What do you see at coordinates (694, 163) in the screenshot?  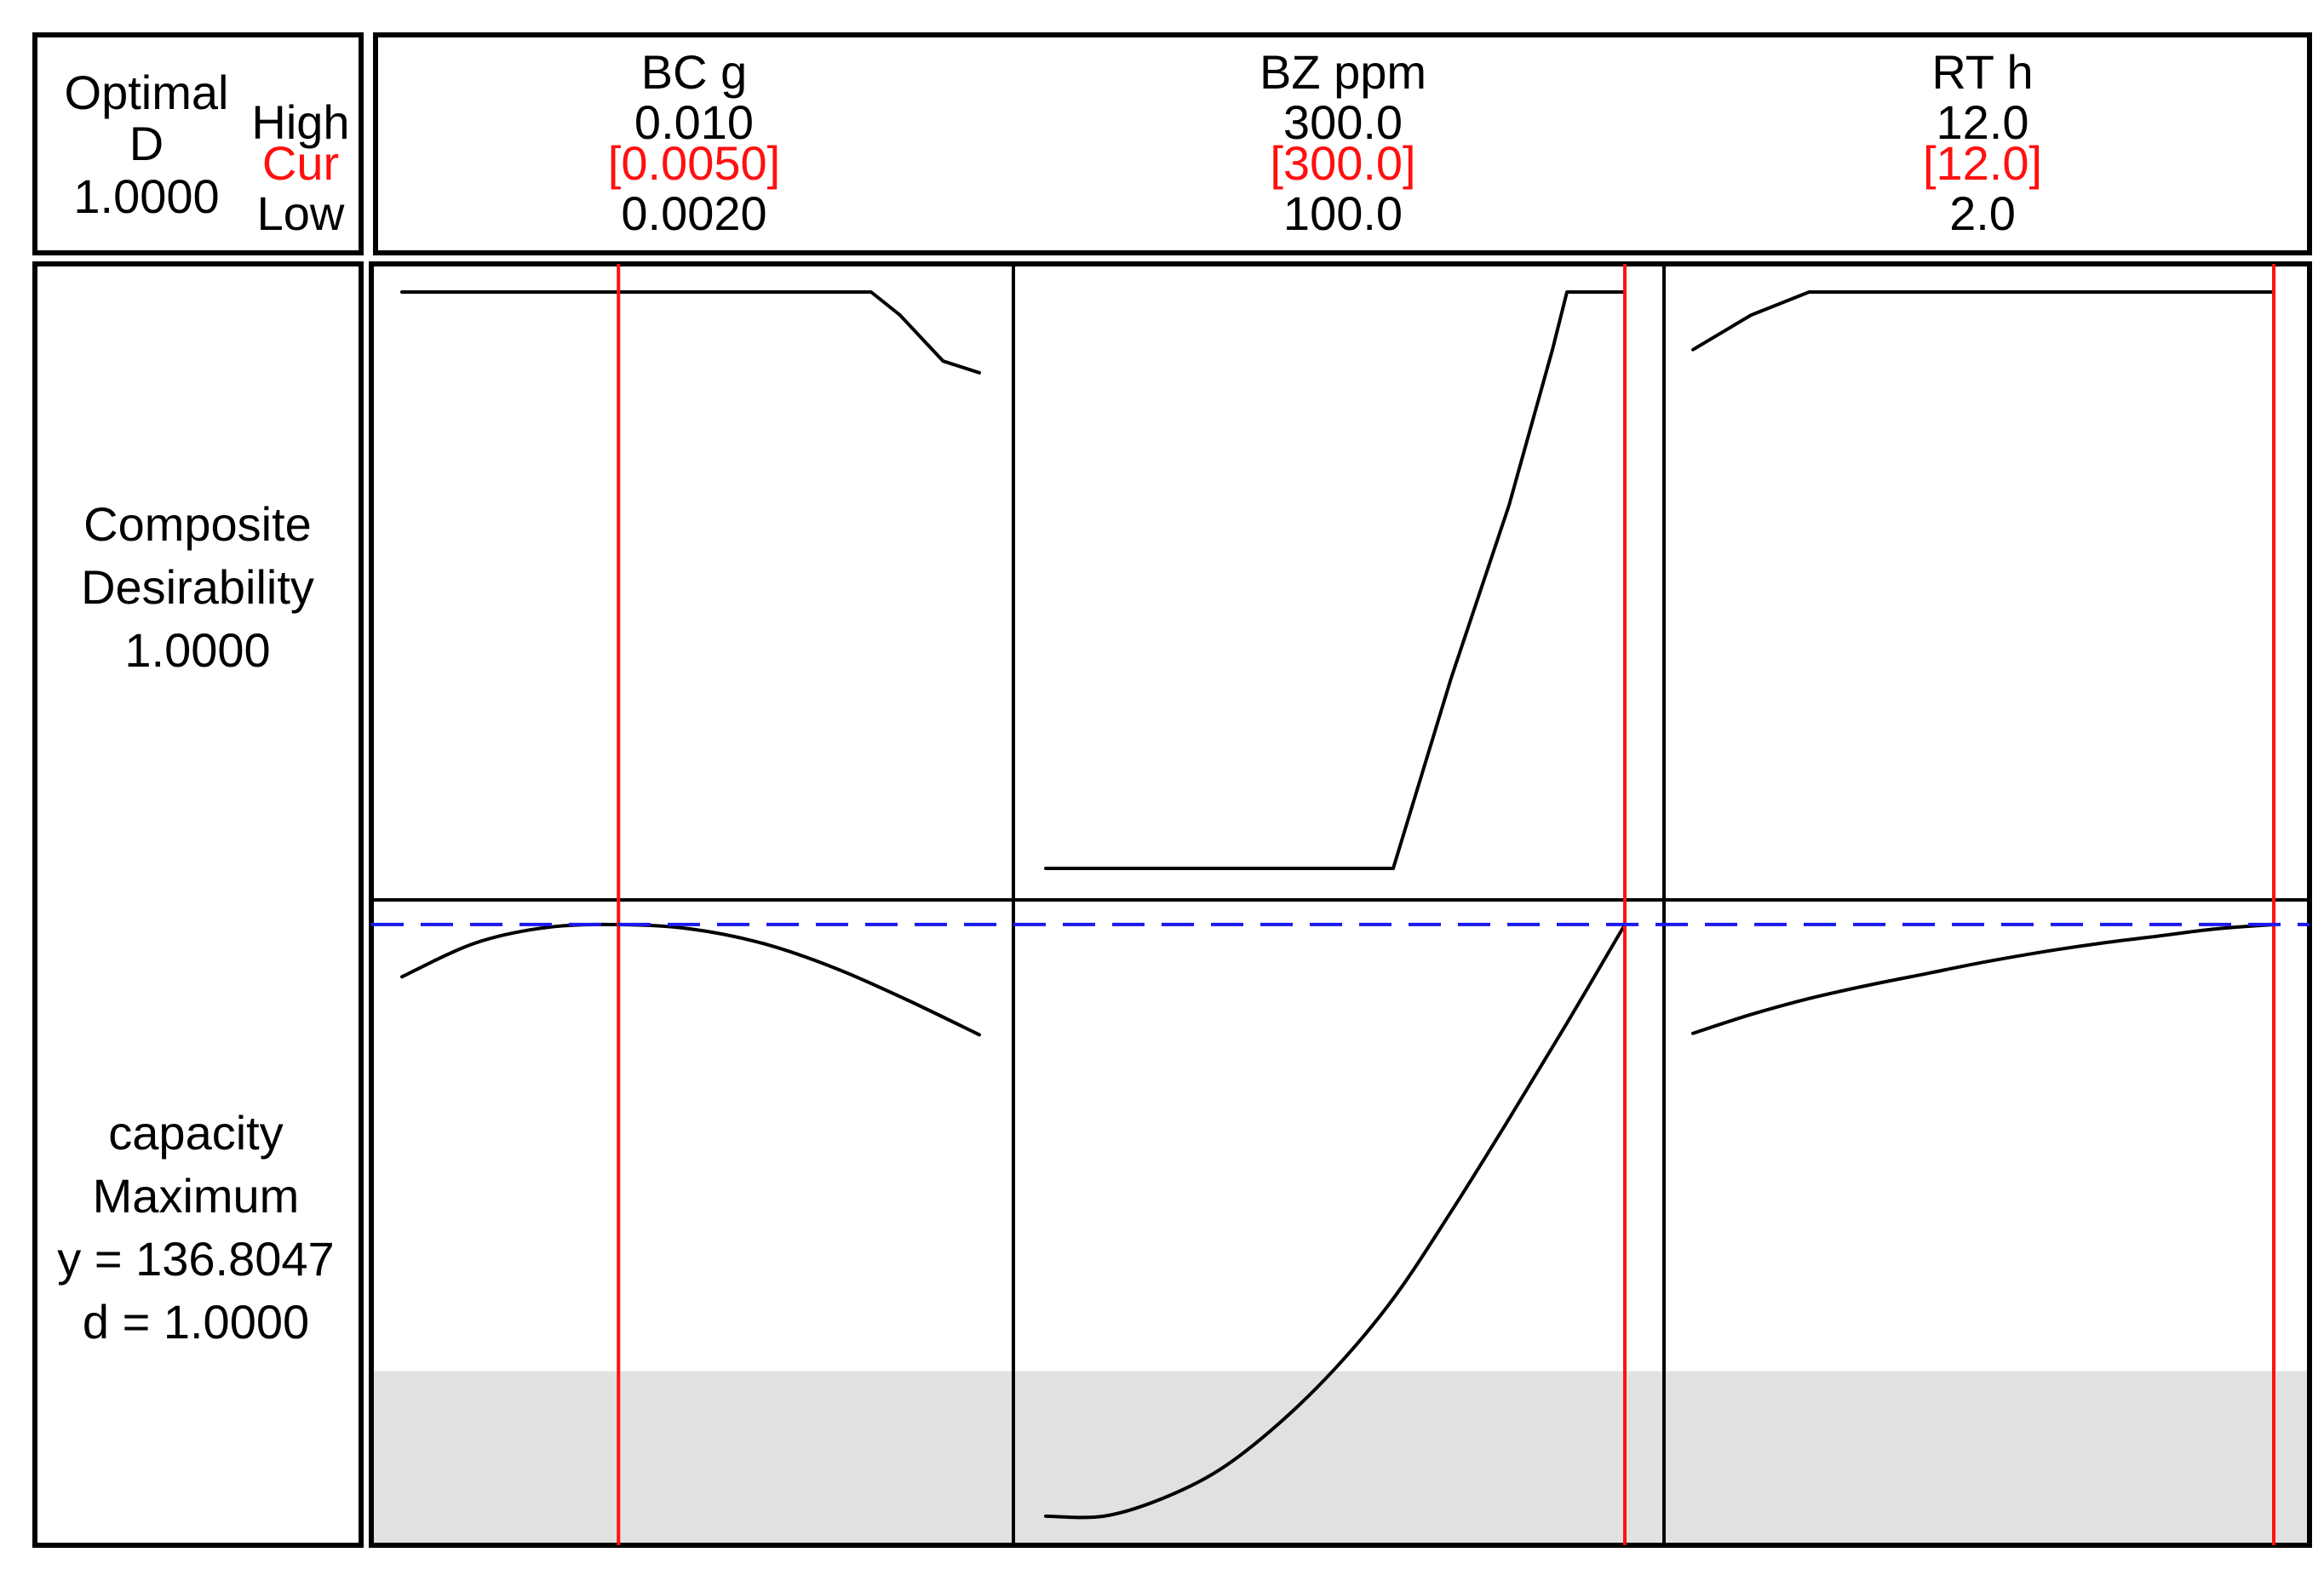 I see `factor-cur-bc: [0.0050]` at bounding box center [694, 163].